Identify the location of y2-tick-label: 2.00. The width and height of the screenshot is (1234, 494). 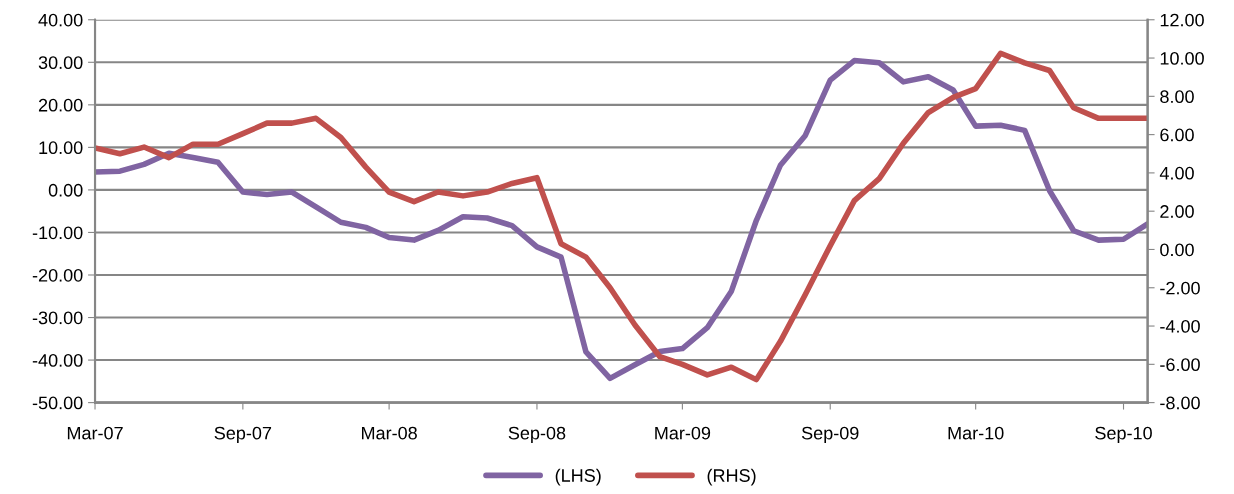
(1177, 211).